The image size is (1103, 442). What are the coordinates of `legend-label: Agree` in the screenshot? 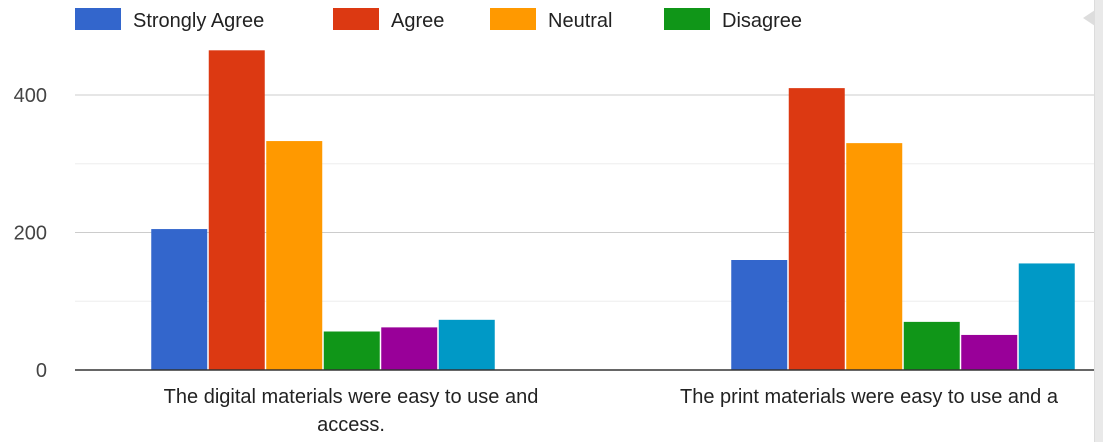 It's located at (417, 21).